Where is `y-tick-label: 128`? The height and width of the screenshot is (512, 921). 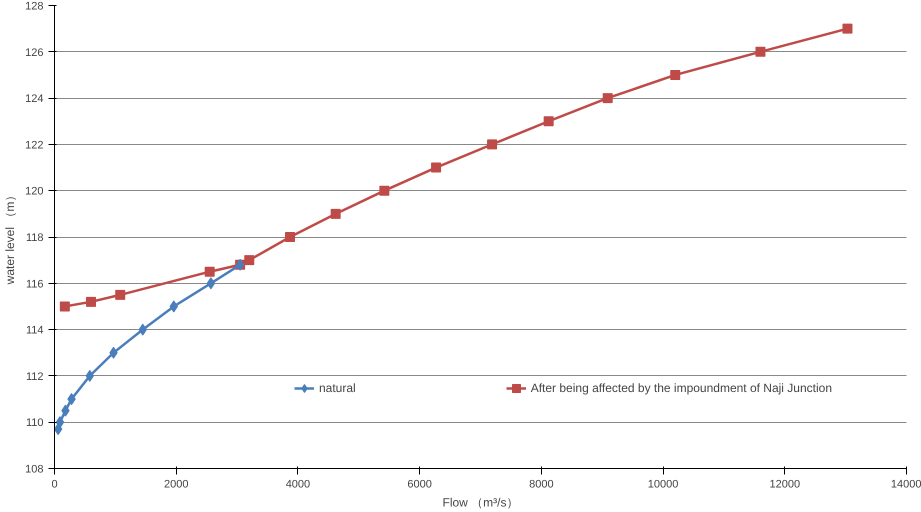
y-tick-label: 128 is located at coordinates (34, 6).